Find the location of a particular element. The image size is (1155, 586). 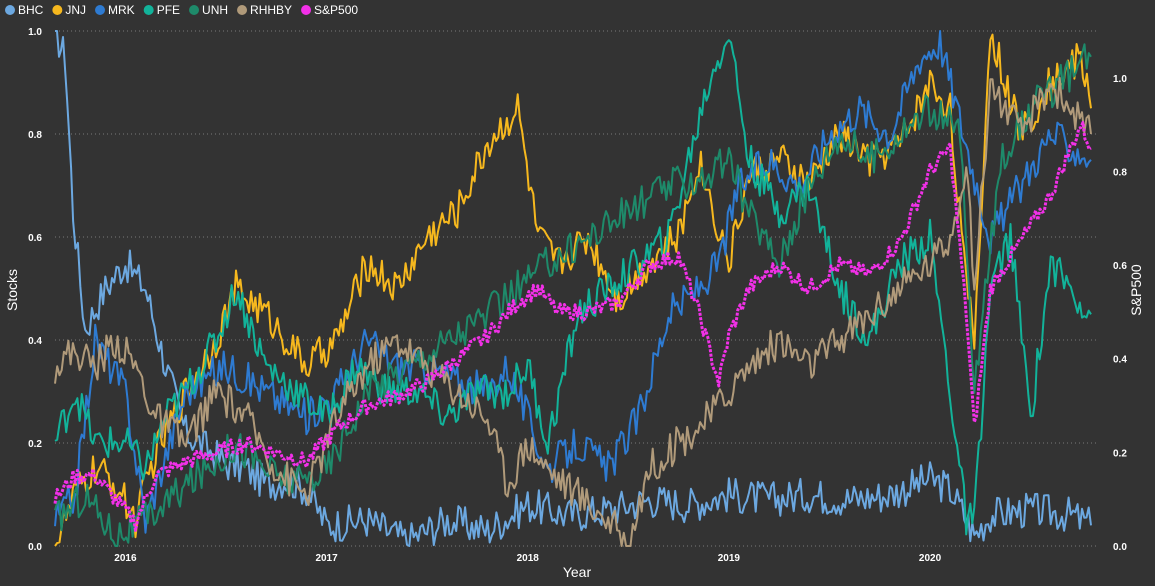

y2-tick-label: 0.8 is located at coordinates (1120, 172).